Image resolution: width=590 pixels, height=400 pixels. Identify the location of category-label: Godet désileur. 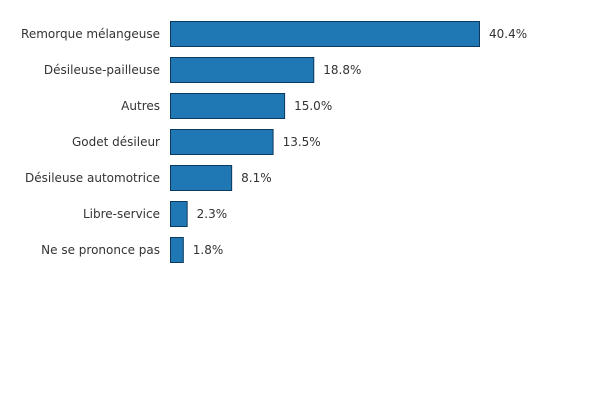
(116, 142).